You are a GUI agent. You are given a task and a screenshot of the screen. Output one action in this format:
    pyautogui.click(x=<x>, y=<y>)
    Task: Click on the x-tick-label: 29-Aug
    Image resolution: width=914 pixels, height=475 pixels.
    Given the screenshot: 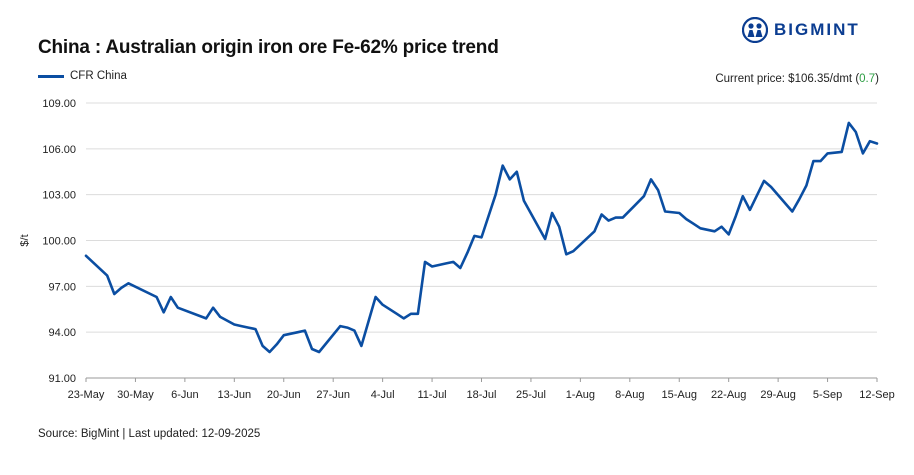 What is the action you would take?
    pyautogui.click(x=777, y=395)
    